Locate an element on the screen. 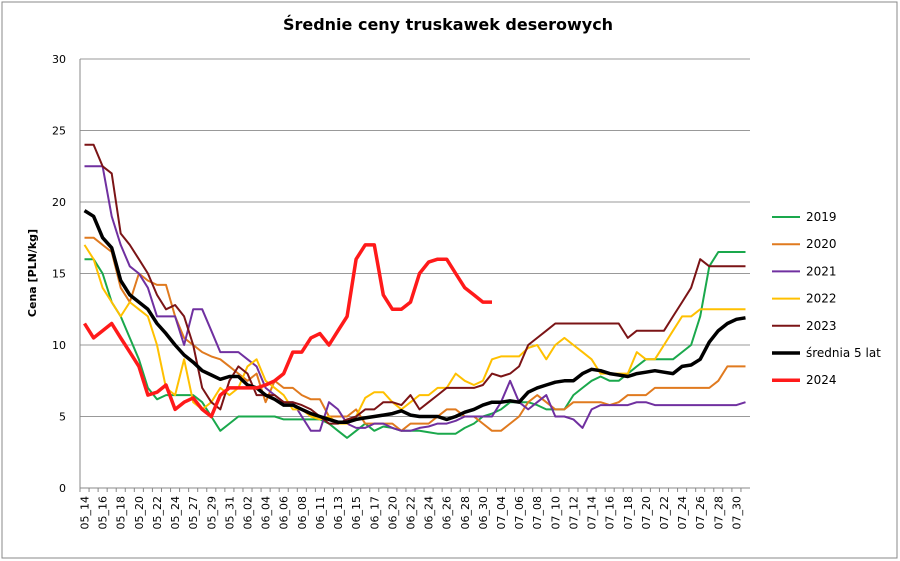 The width and height of the screenshot is (900, 561). x-tick-label: 07_24 is located at coordinates (682, 513).